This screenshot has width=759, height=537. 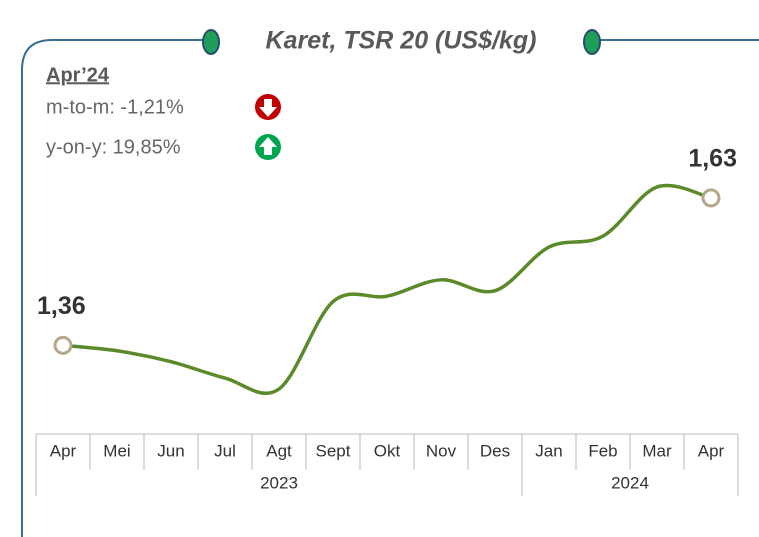 I want to click on x-tick-label: Jul, so click(x=225, y=450).